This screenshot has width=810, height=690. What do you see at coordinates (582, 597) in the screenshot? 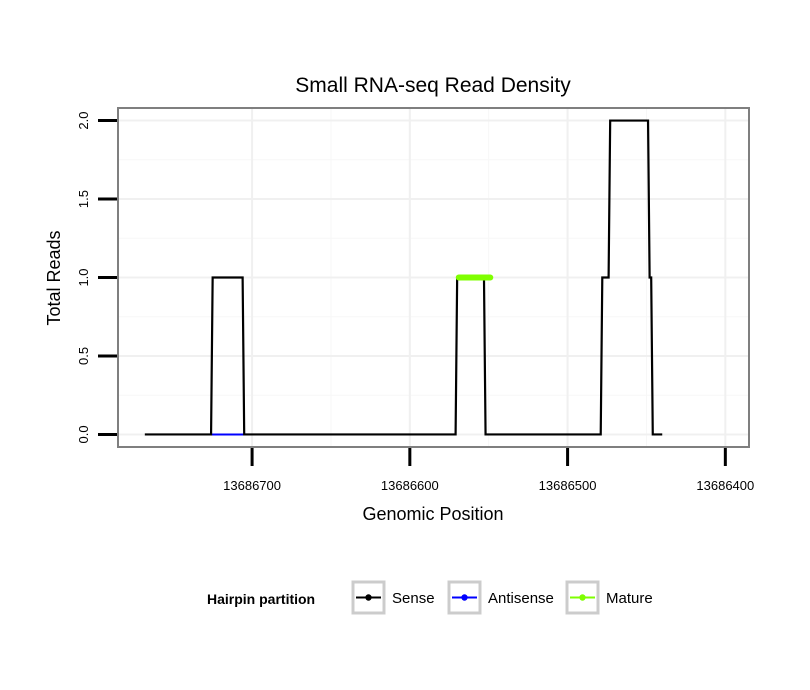
I see `legend-point-mature` at bounding box center [582, 597].